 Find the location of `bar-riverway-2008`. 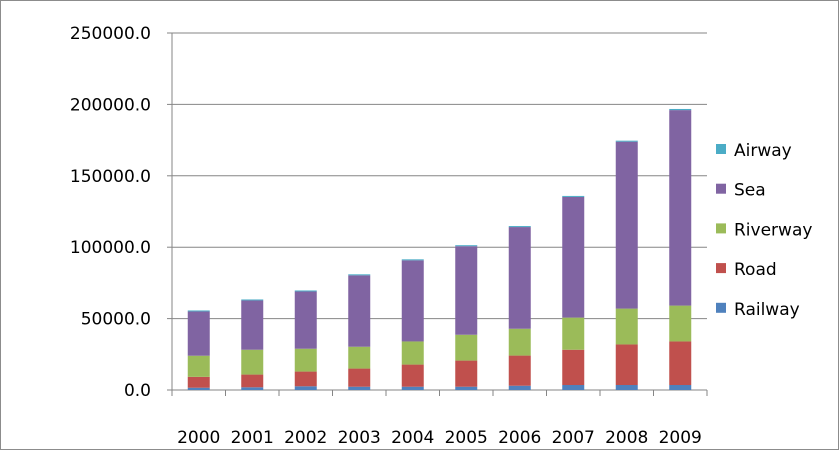

bar-riverway-2008 is located at coordinates (626, 326).